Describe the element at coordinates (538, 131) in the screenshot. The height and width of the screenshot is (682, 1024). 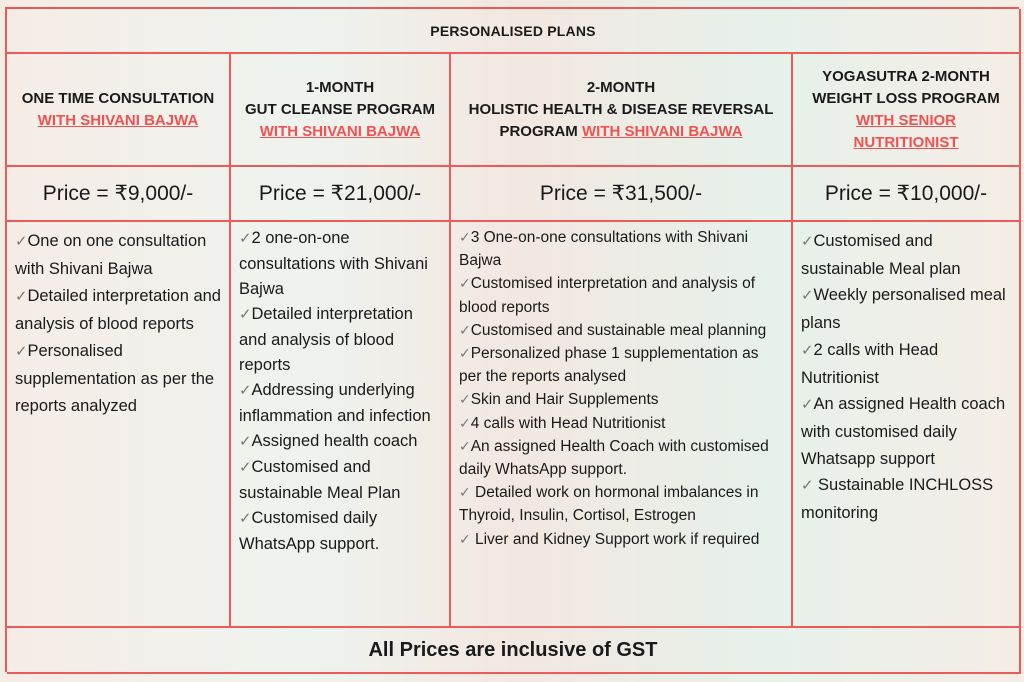
I see `plan-name-line: PROGRAM` at that location.